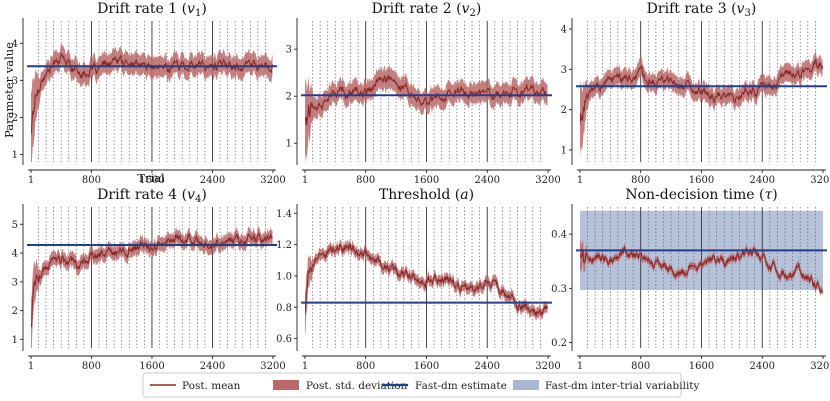 This screenshot has width=830, height=401. I want to click on y-tick-label-v4: 2, so click(15, 311).